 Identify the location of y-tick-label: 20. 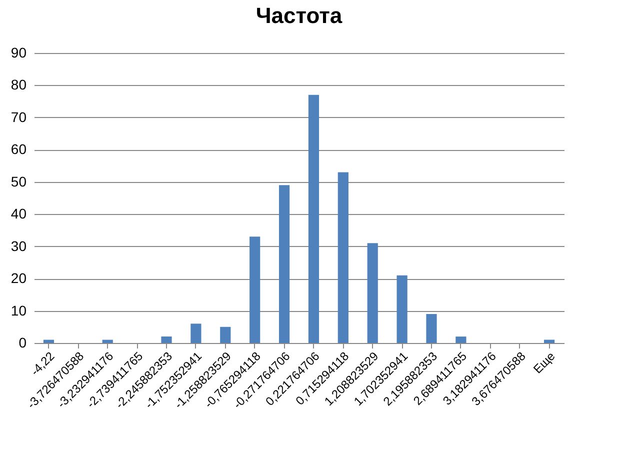
(18, 278).